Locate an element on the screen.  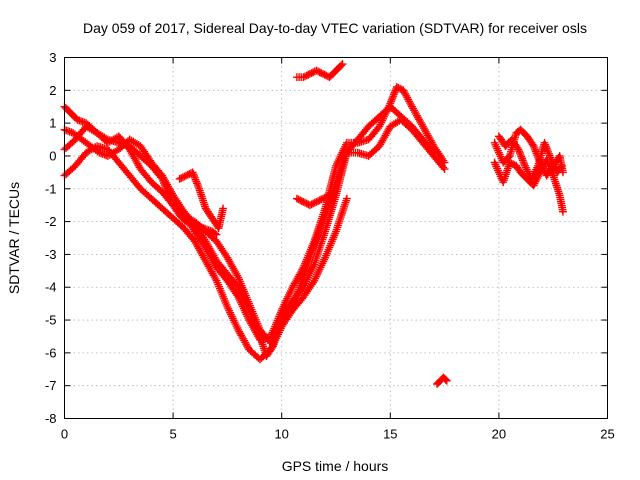
x-tick-label: 25 is located at coordinates (607, 434).